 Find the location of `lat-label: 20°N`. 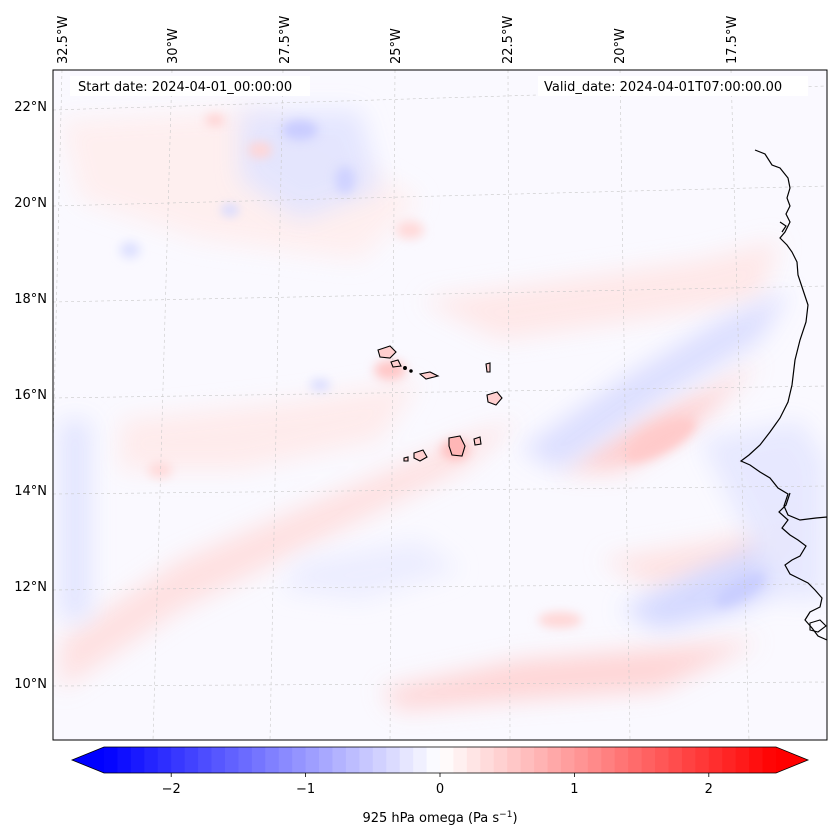

lat-label: 20°N is located at coordinates (30, 203).